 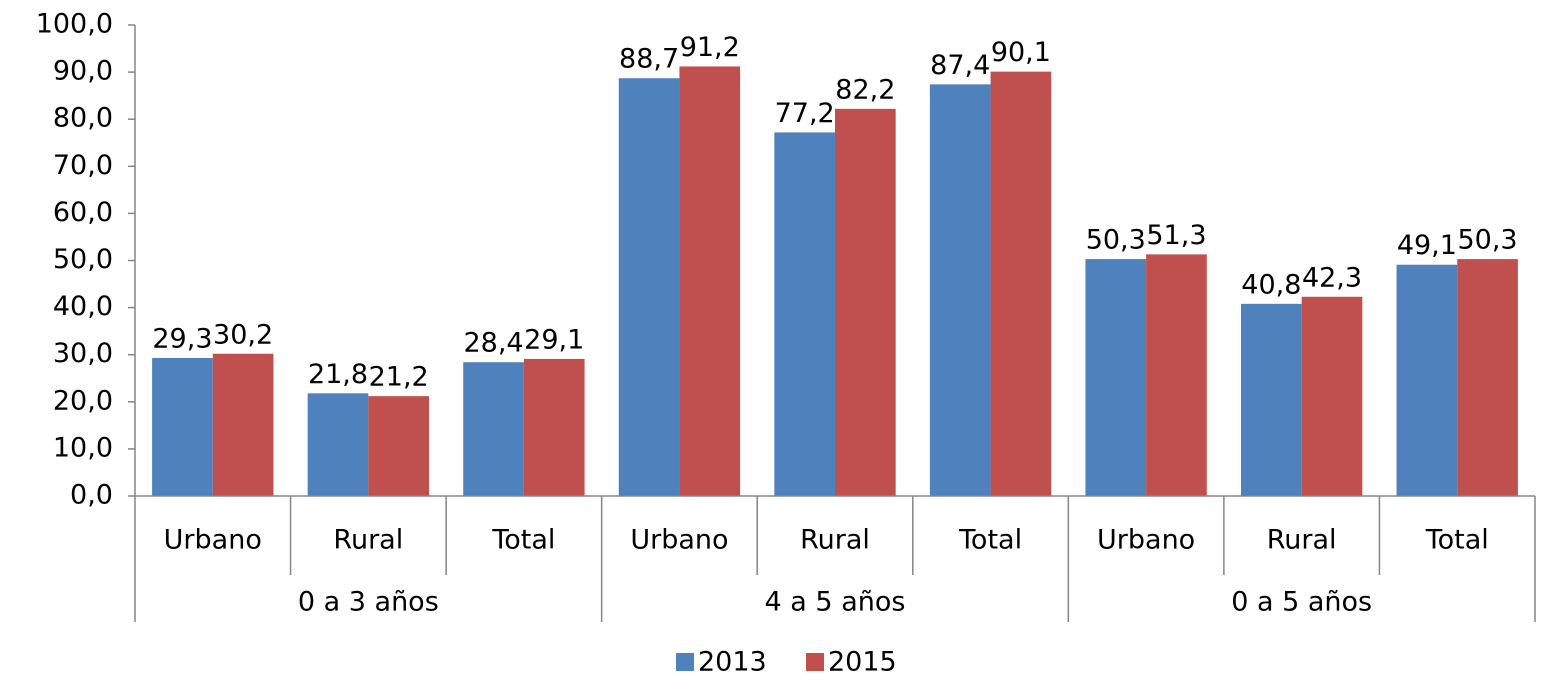 I want to click on group-label: 0 a 3 años, so click(x=368, y=602).